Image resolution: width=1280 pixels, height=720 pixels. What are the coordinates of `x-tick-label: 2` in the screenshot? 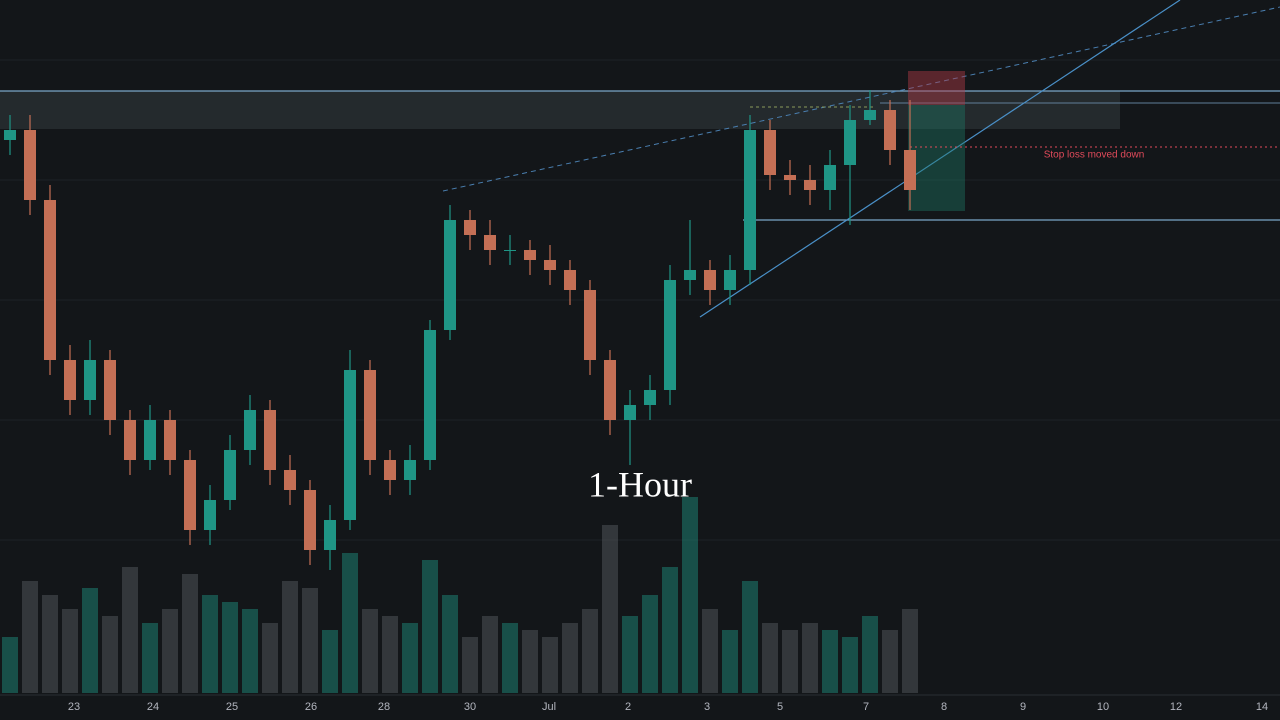 It's located at (628, 707).